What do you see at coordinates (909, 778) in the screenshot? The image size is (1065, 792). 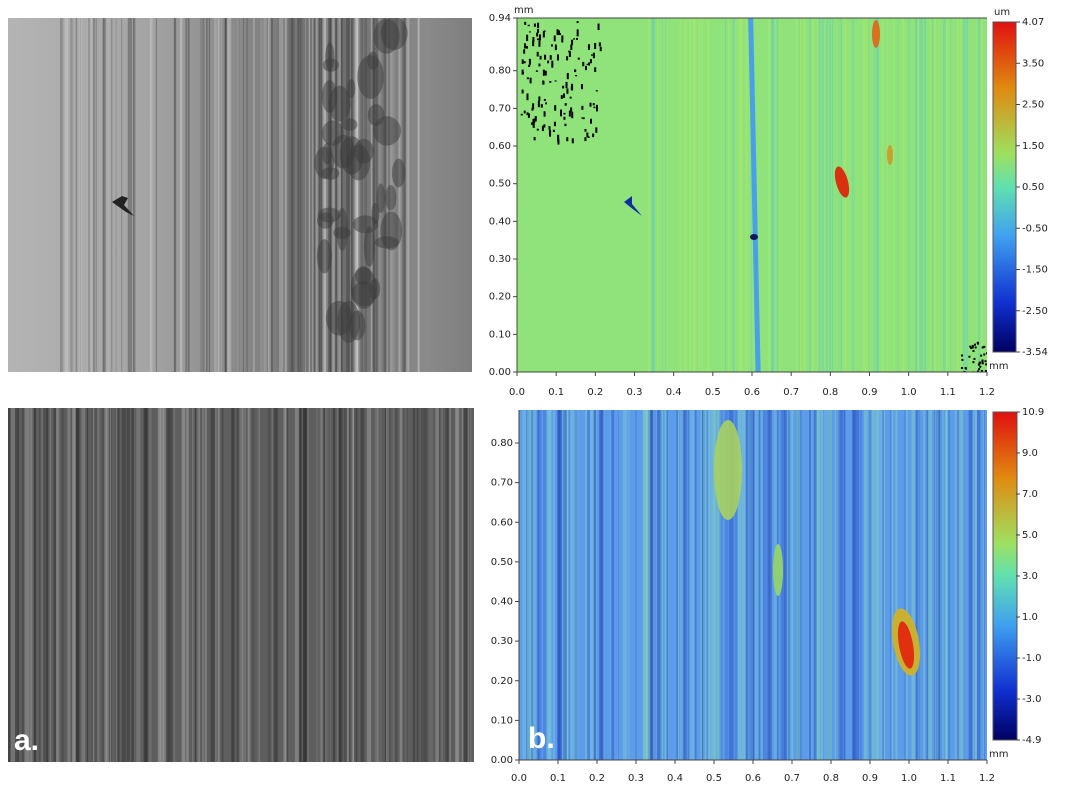 I see `x-tick-label: 1.0` at bounding box center [909, 778].